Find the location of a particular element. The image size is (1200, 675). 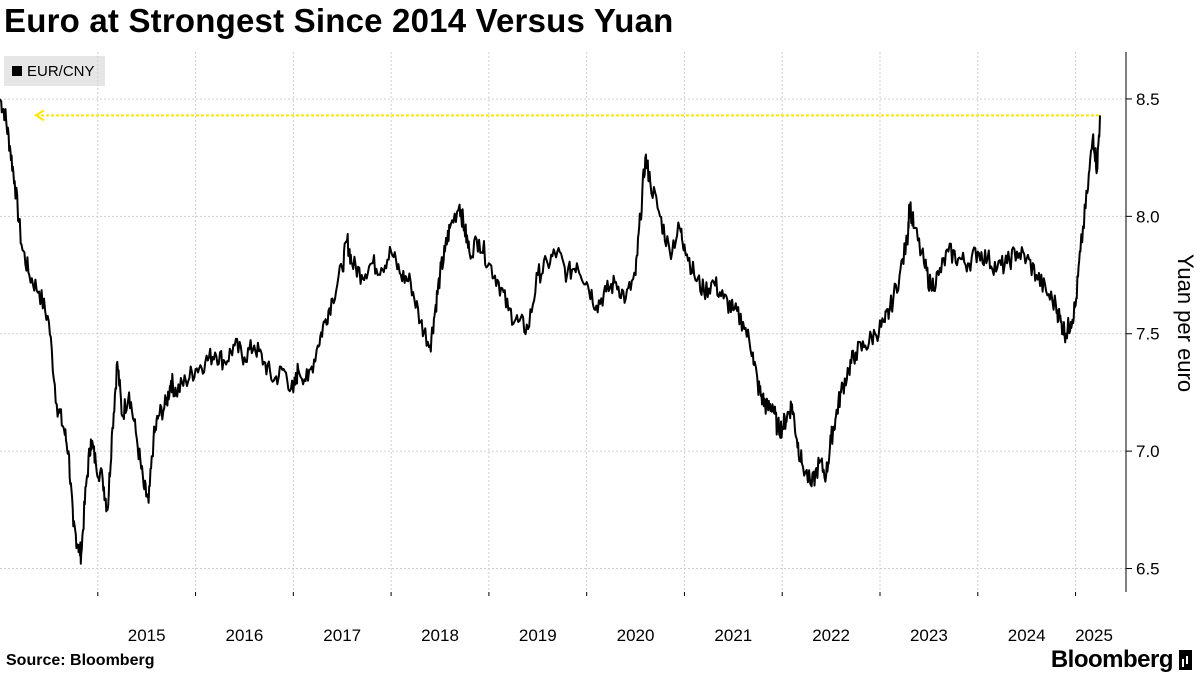

reference-arrow-icon is located at coordinates (39, 115).